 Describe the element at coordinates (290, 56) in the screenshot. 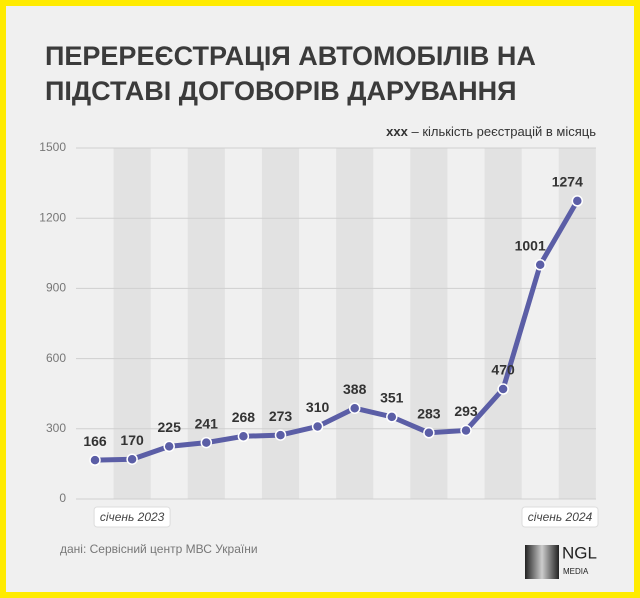

I see `chart-title: ПЕРЕРЕЄСТРАЦІЯ АВТОМОБІЛІВ НА` at that location.